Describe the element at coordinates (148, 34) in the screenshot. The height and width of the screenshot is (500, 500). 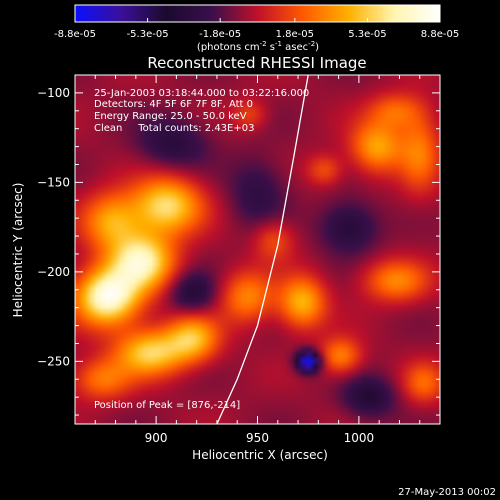
I see `colorbar-tick-label: -5.3e-05` at that location.